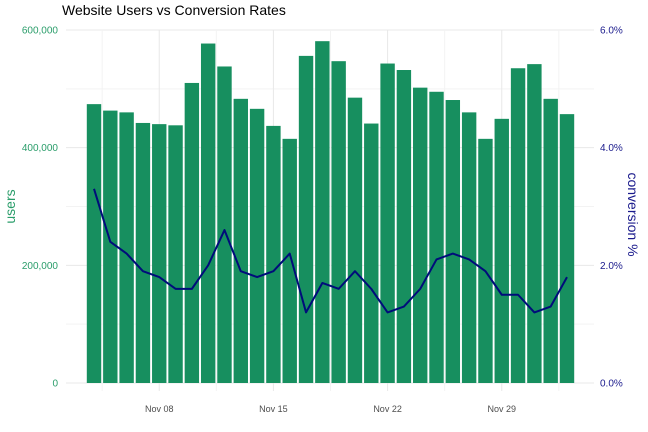 The height and width of the screenshot is (432, 648). What do you see at coordinates (40, 148) in the screenshot?
I see `left-tick-label: 400,000` at bounding box center [40, 148].